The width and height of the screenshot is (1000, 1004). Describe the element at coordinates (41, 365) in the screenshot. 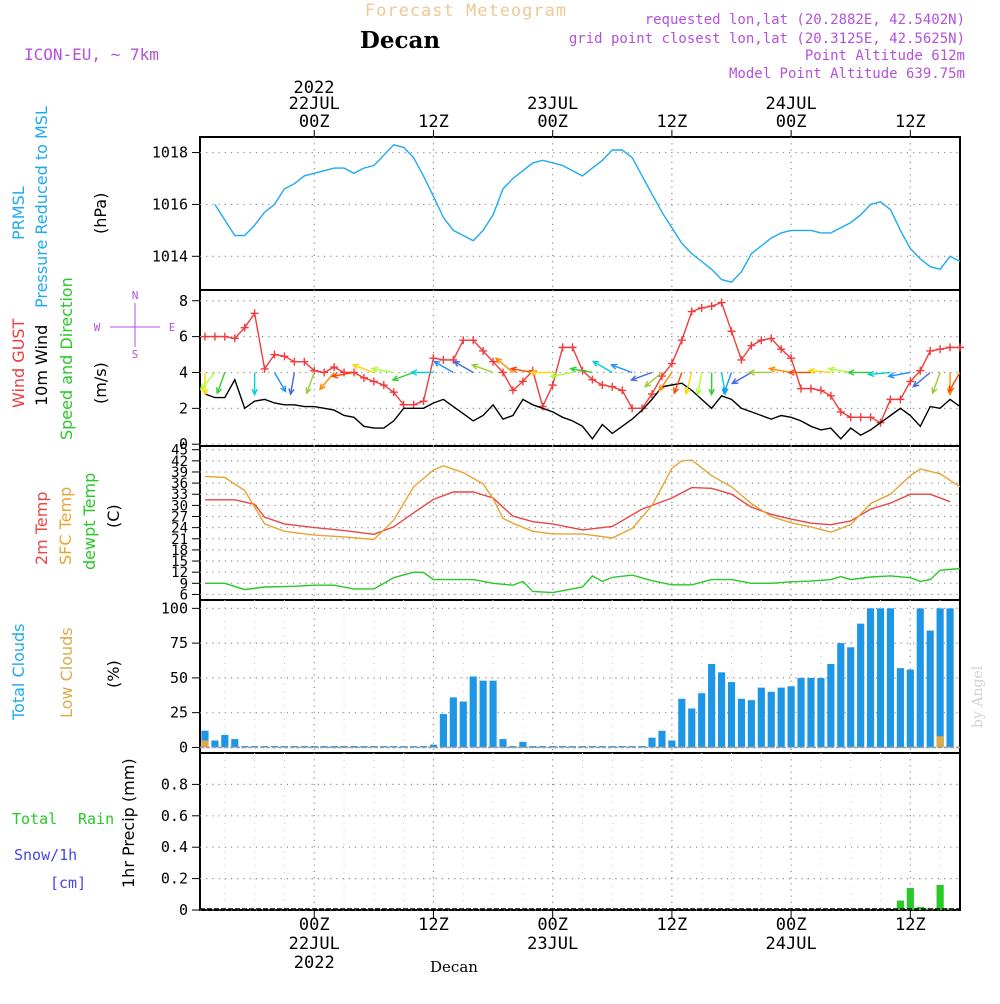

I see `label-wind-10m: 10m Wind` at that location.